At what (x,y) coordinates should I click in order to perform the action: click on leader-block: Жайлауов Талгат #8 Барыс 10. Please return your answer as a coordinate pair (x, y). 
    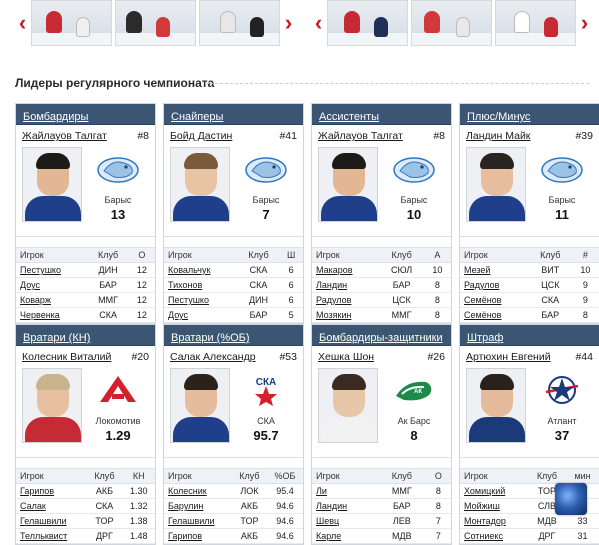
    Looking at the image, I should click on (381, 181).